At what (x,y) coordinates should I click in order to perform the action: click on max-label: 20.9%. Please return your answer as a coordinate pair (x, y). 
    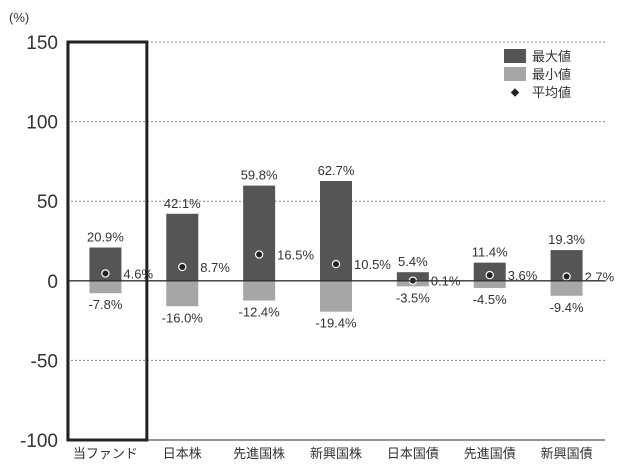
    Looking at the image, I should click on (105, 237).